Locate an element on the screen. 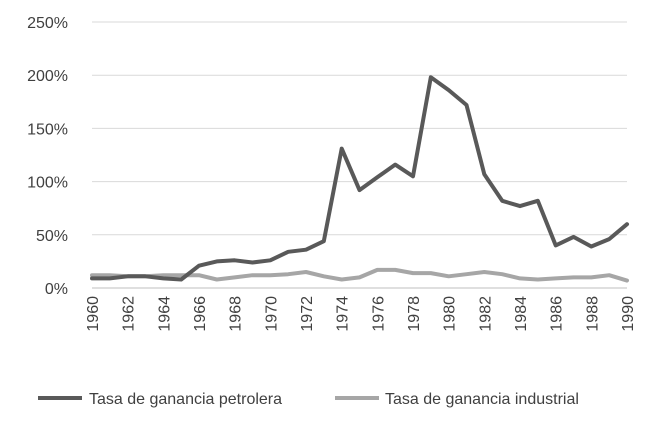 This screenshot has height=437, width=650. y-tick-label: 100% is located at coordinates (47, 183).